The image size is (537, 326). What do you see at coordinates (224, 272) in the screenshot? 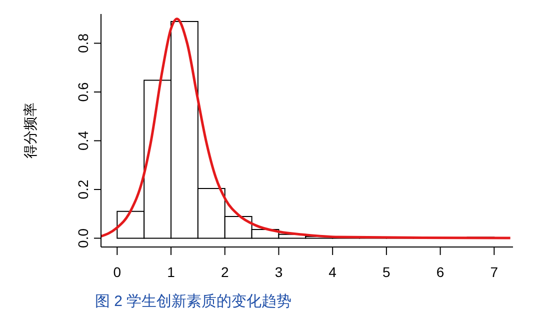
I see `x-tick-label: 2` at bounding box center [224, 272].